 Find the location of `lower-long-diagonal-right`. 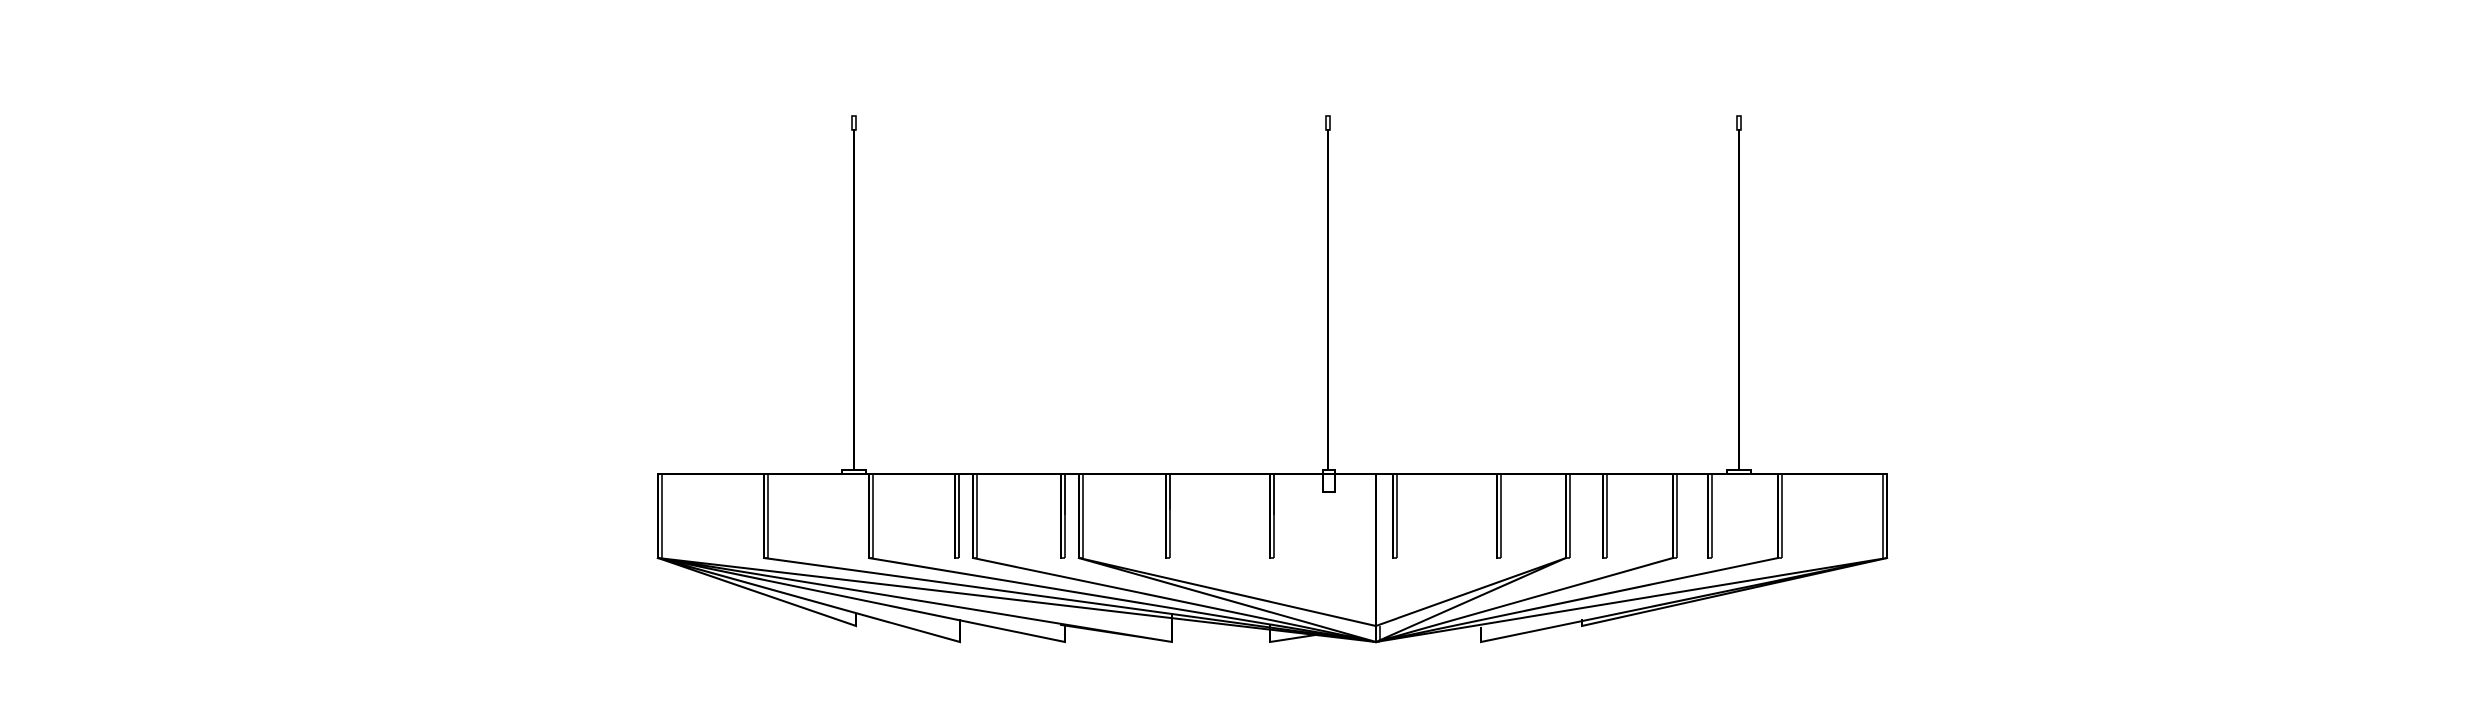

lower-long-diagonal-right is located at coordinates (1631, 600).